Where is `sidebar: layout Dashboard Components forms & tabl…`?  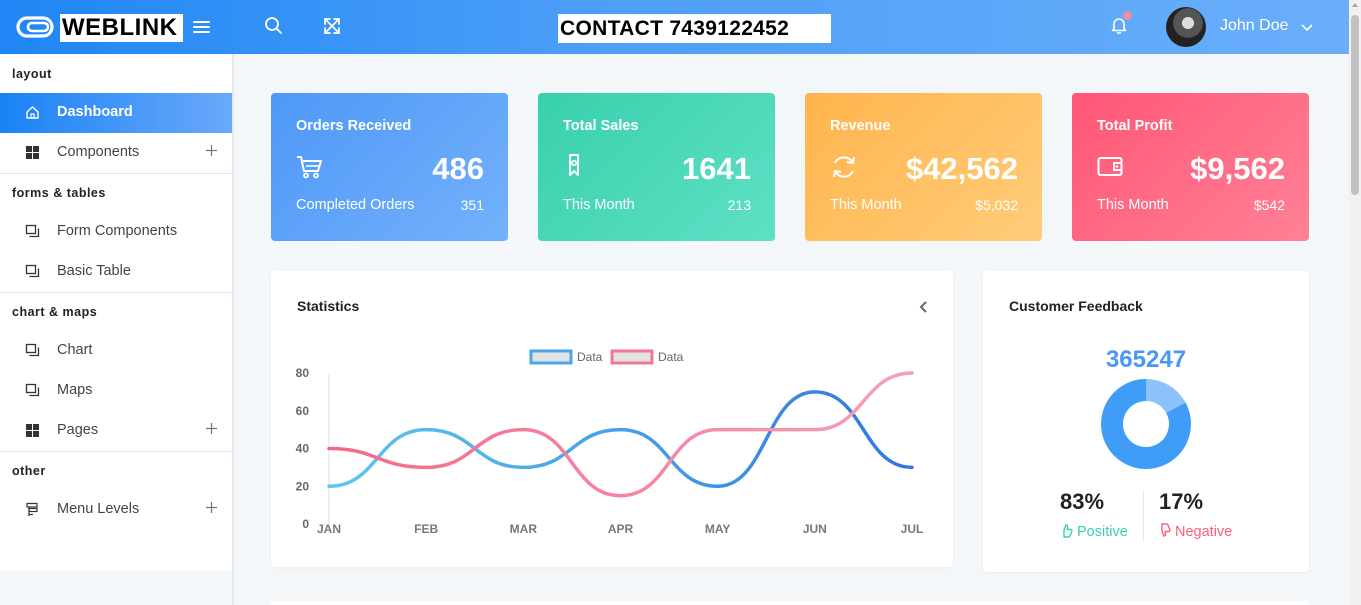 sidebar: layout Dashboard Components forms & tabl… is located at coordinates (116, 312).